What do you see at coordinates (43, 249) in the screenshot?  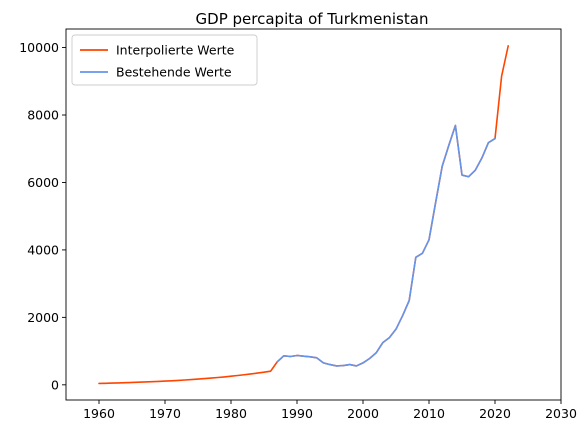 I see `y-tick-label: 4000` at bounding box center [43, 249].